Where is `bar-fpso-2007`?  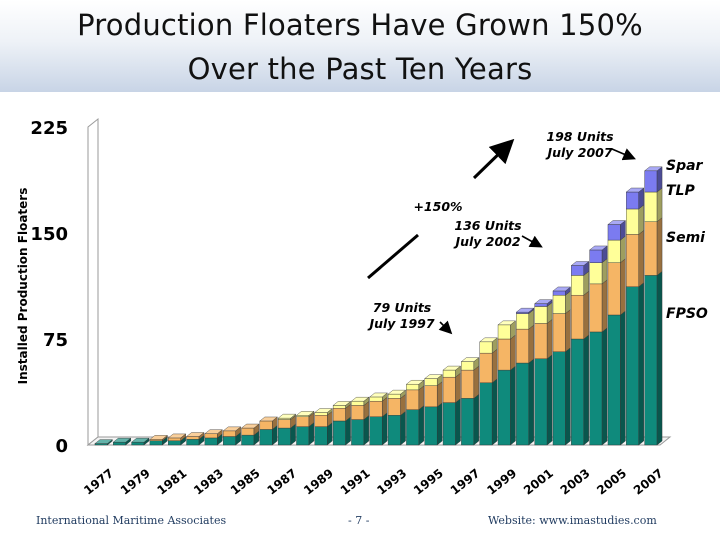
bar-fpso-2007 is located at coordinates (651, 360).